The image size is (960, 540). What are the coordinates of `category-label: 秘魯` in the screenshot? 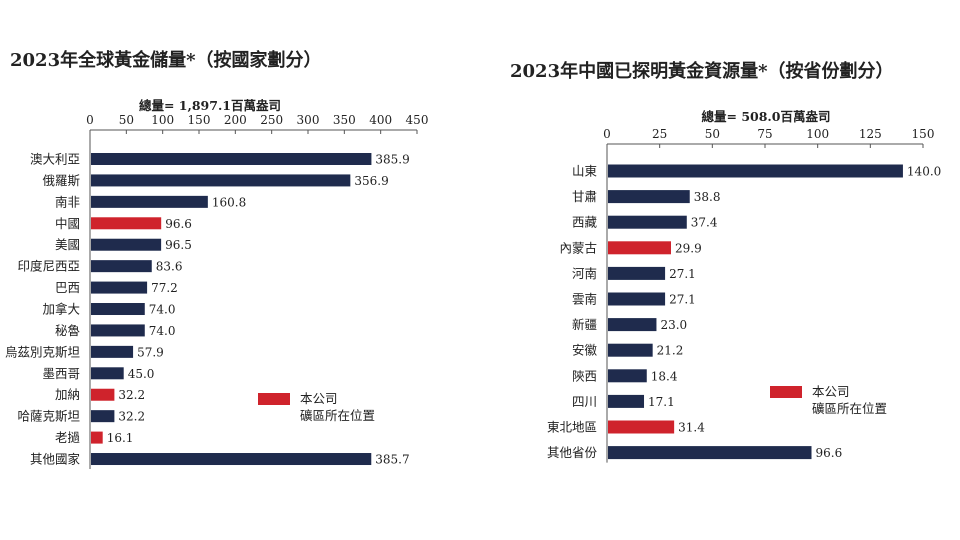 It's located at (68, 330).